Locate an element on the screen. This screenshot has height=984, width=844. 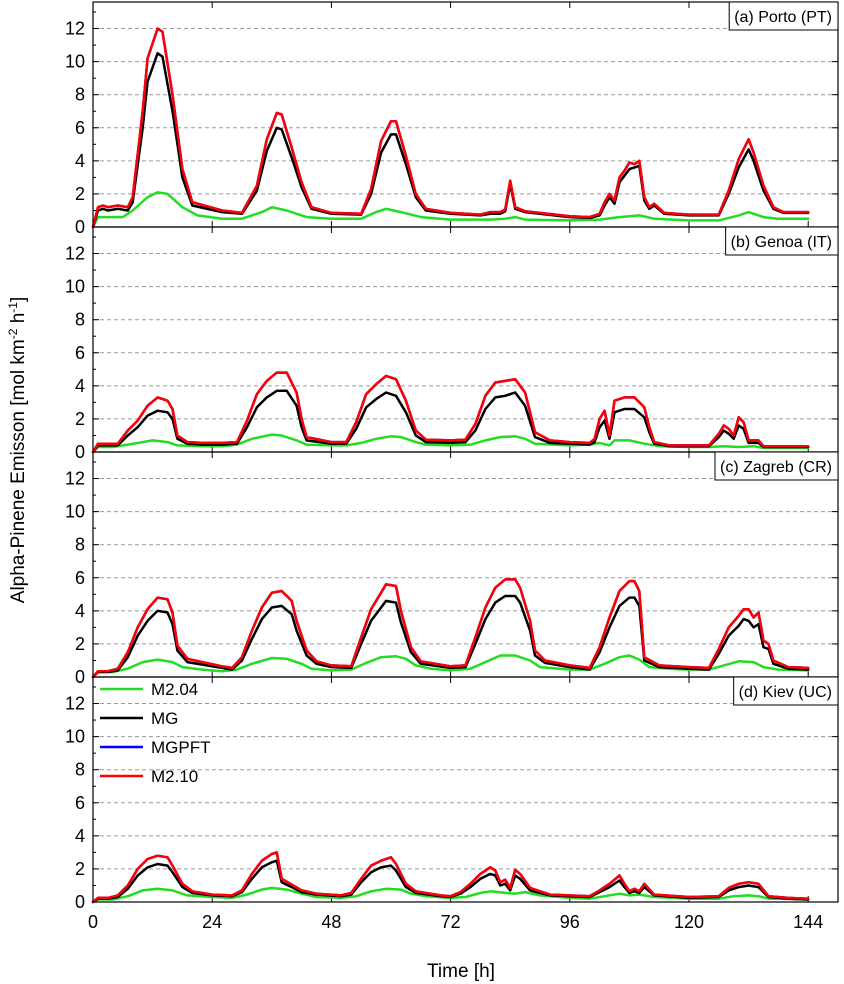
panel-label: (a) Porto (PT) is located at coordinates (783, 17).